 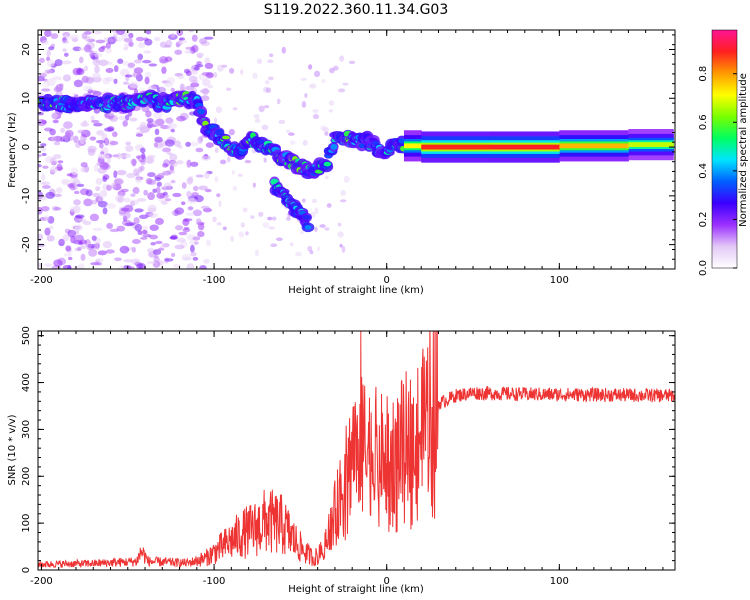 I want to click on x-tick-label: 0, so click(x=387, y=581).